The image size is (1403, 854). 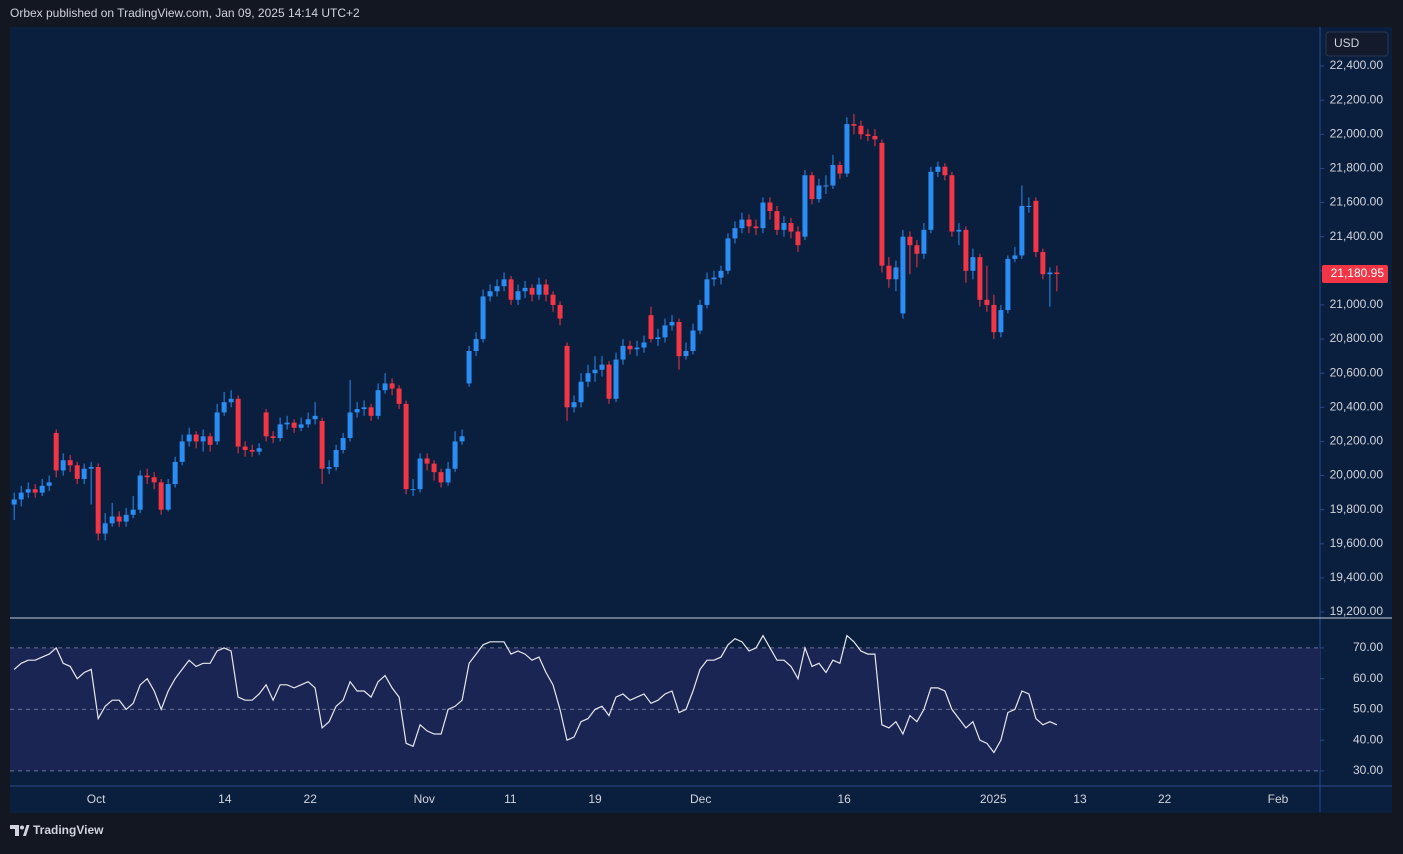 What do you see at coordinates (535, 694) in the screenshot?
I see `rsi-line` at bounding box center [535, 694].